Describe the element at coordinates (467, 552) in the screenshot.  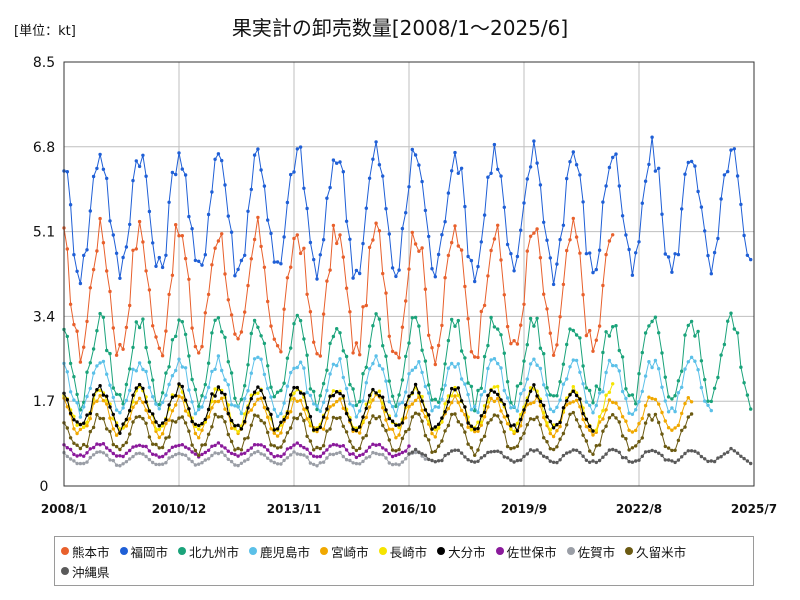
I see `legend-label: 大分市` at that location.